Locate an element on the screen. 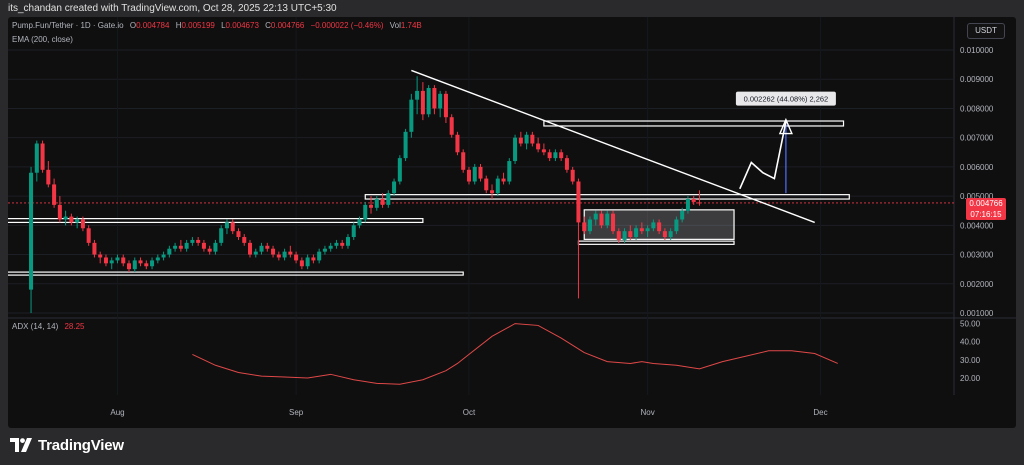 The image size is (1024, 465). low-value: 0.004673 is located at coordinates (242, 25).